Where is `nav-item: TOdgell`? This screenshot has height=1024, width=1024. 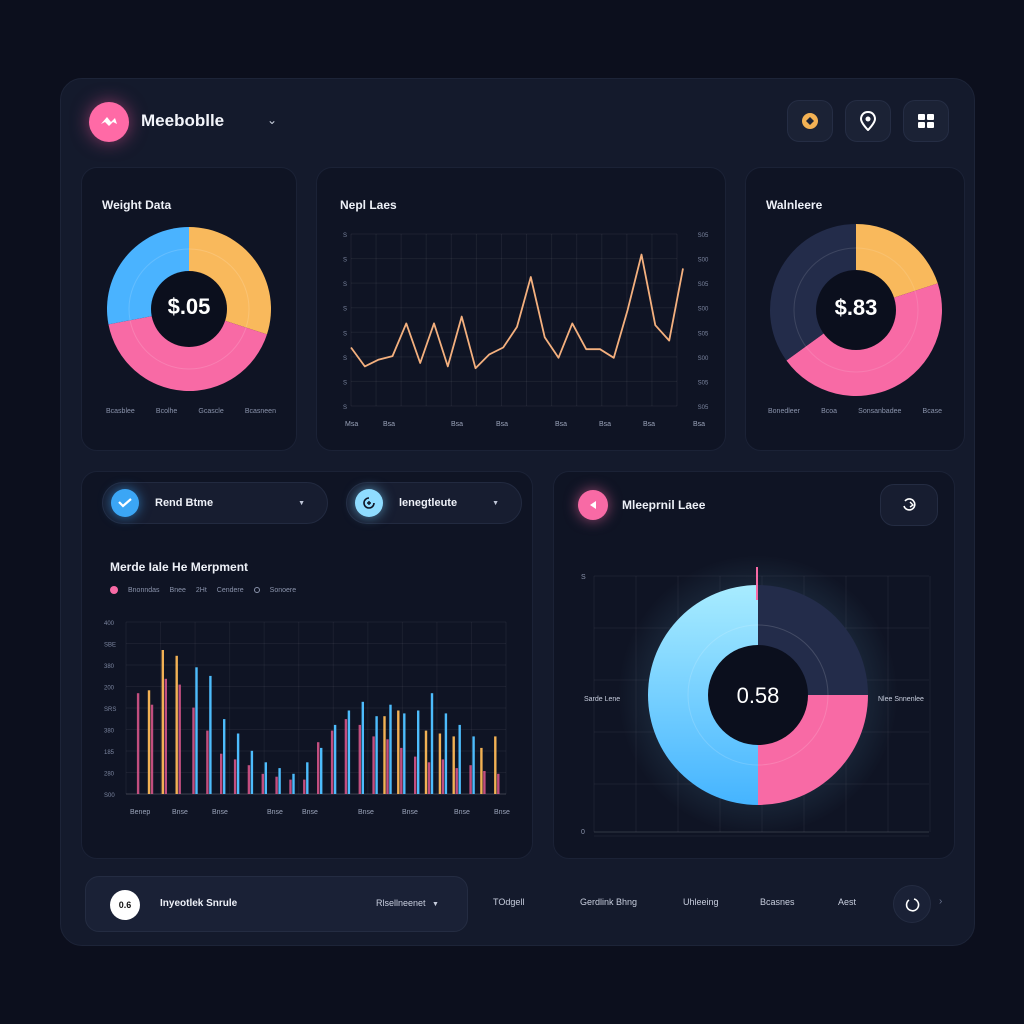
nav-item: TOdgell is located at coordinates (509, 902).